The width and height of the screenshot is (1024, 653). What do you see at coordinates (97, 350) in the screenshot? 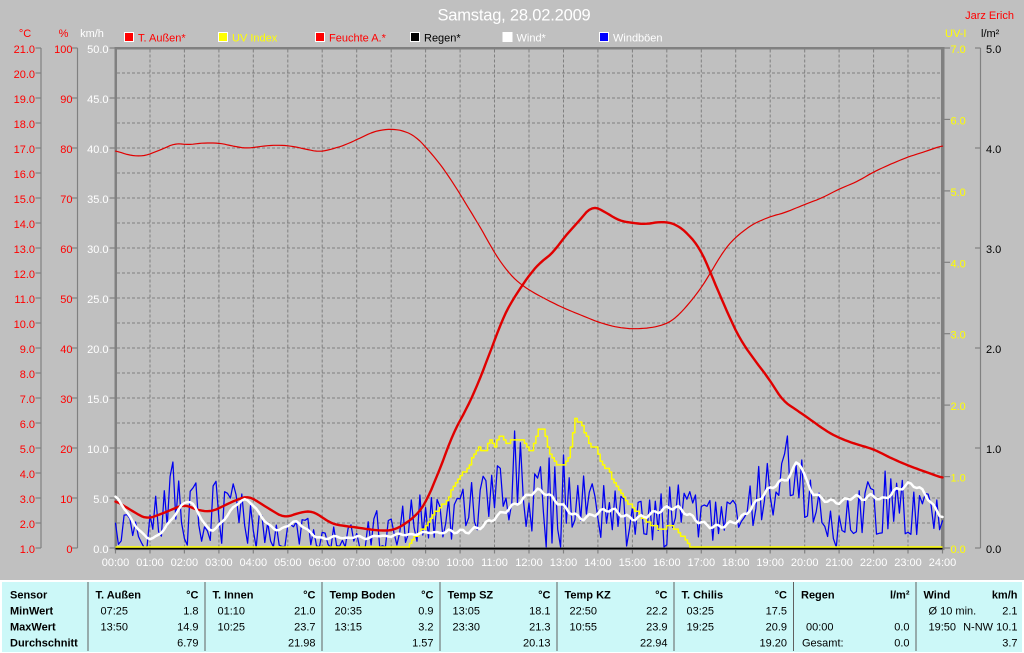
I see `svg-text: 20.0` at bounding box center [97, 350].